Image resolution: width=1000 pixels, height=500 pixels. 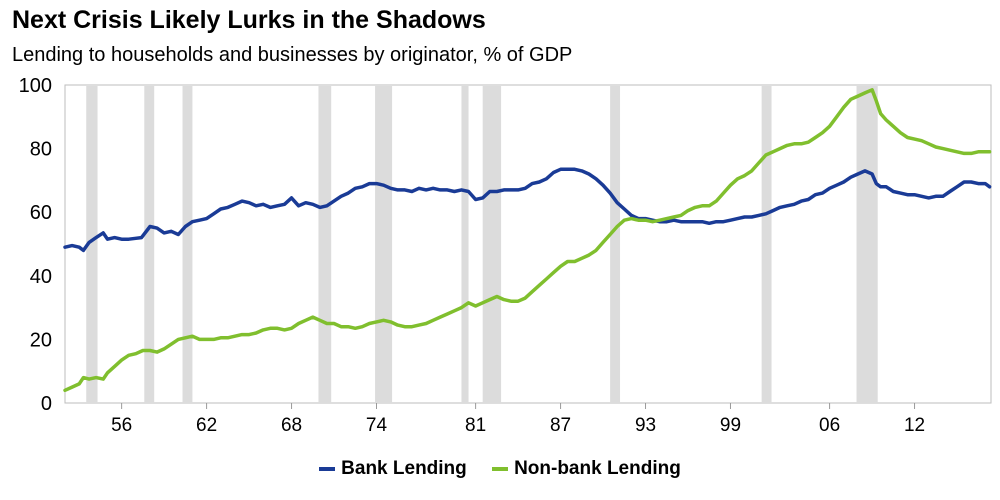 What do you see at coordinates (560, 425) in the screenshot?
I see `x-tick-label-87: 87` at bounding box center [560, 425].